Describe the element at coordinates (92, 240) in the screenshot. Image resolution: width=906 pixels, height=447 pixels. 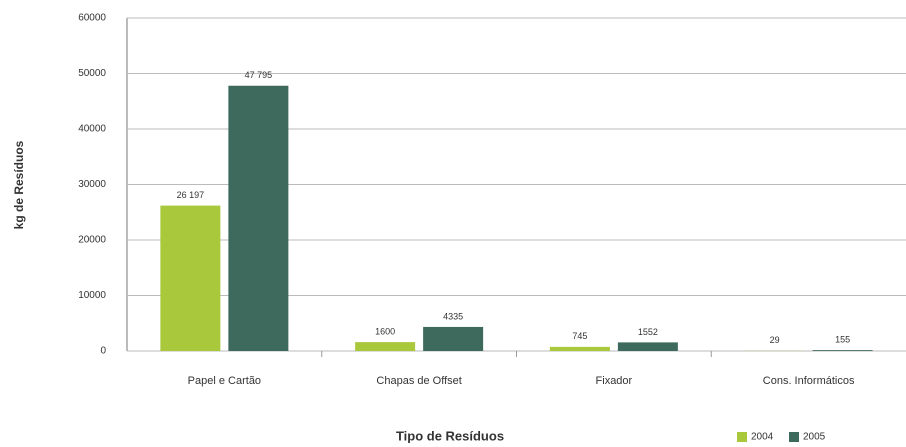
I see `y-tick-label: 20000` at that location.